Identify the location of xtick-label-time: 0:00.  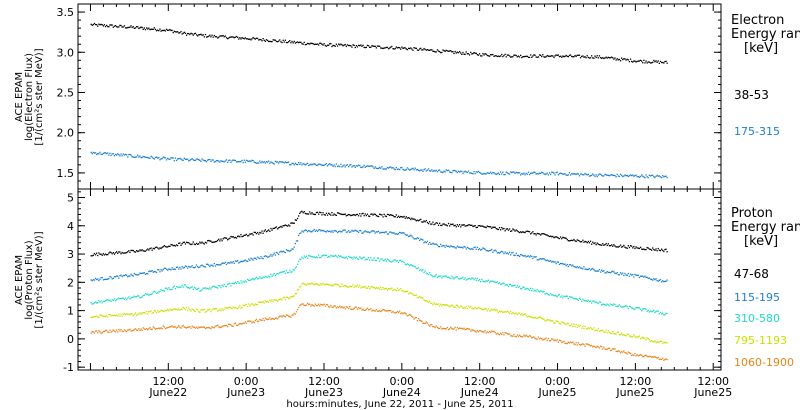
(246, 381).